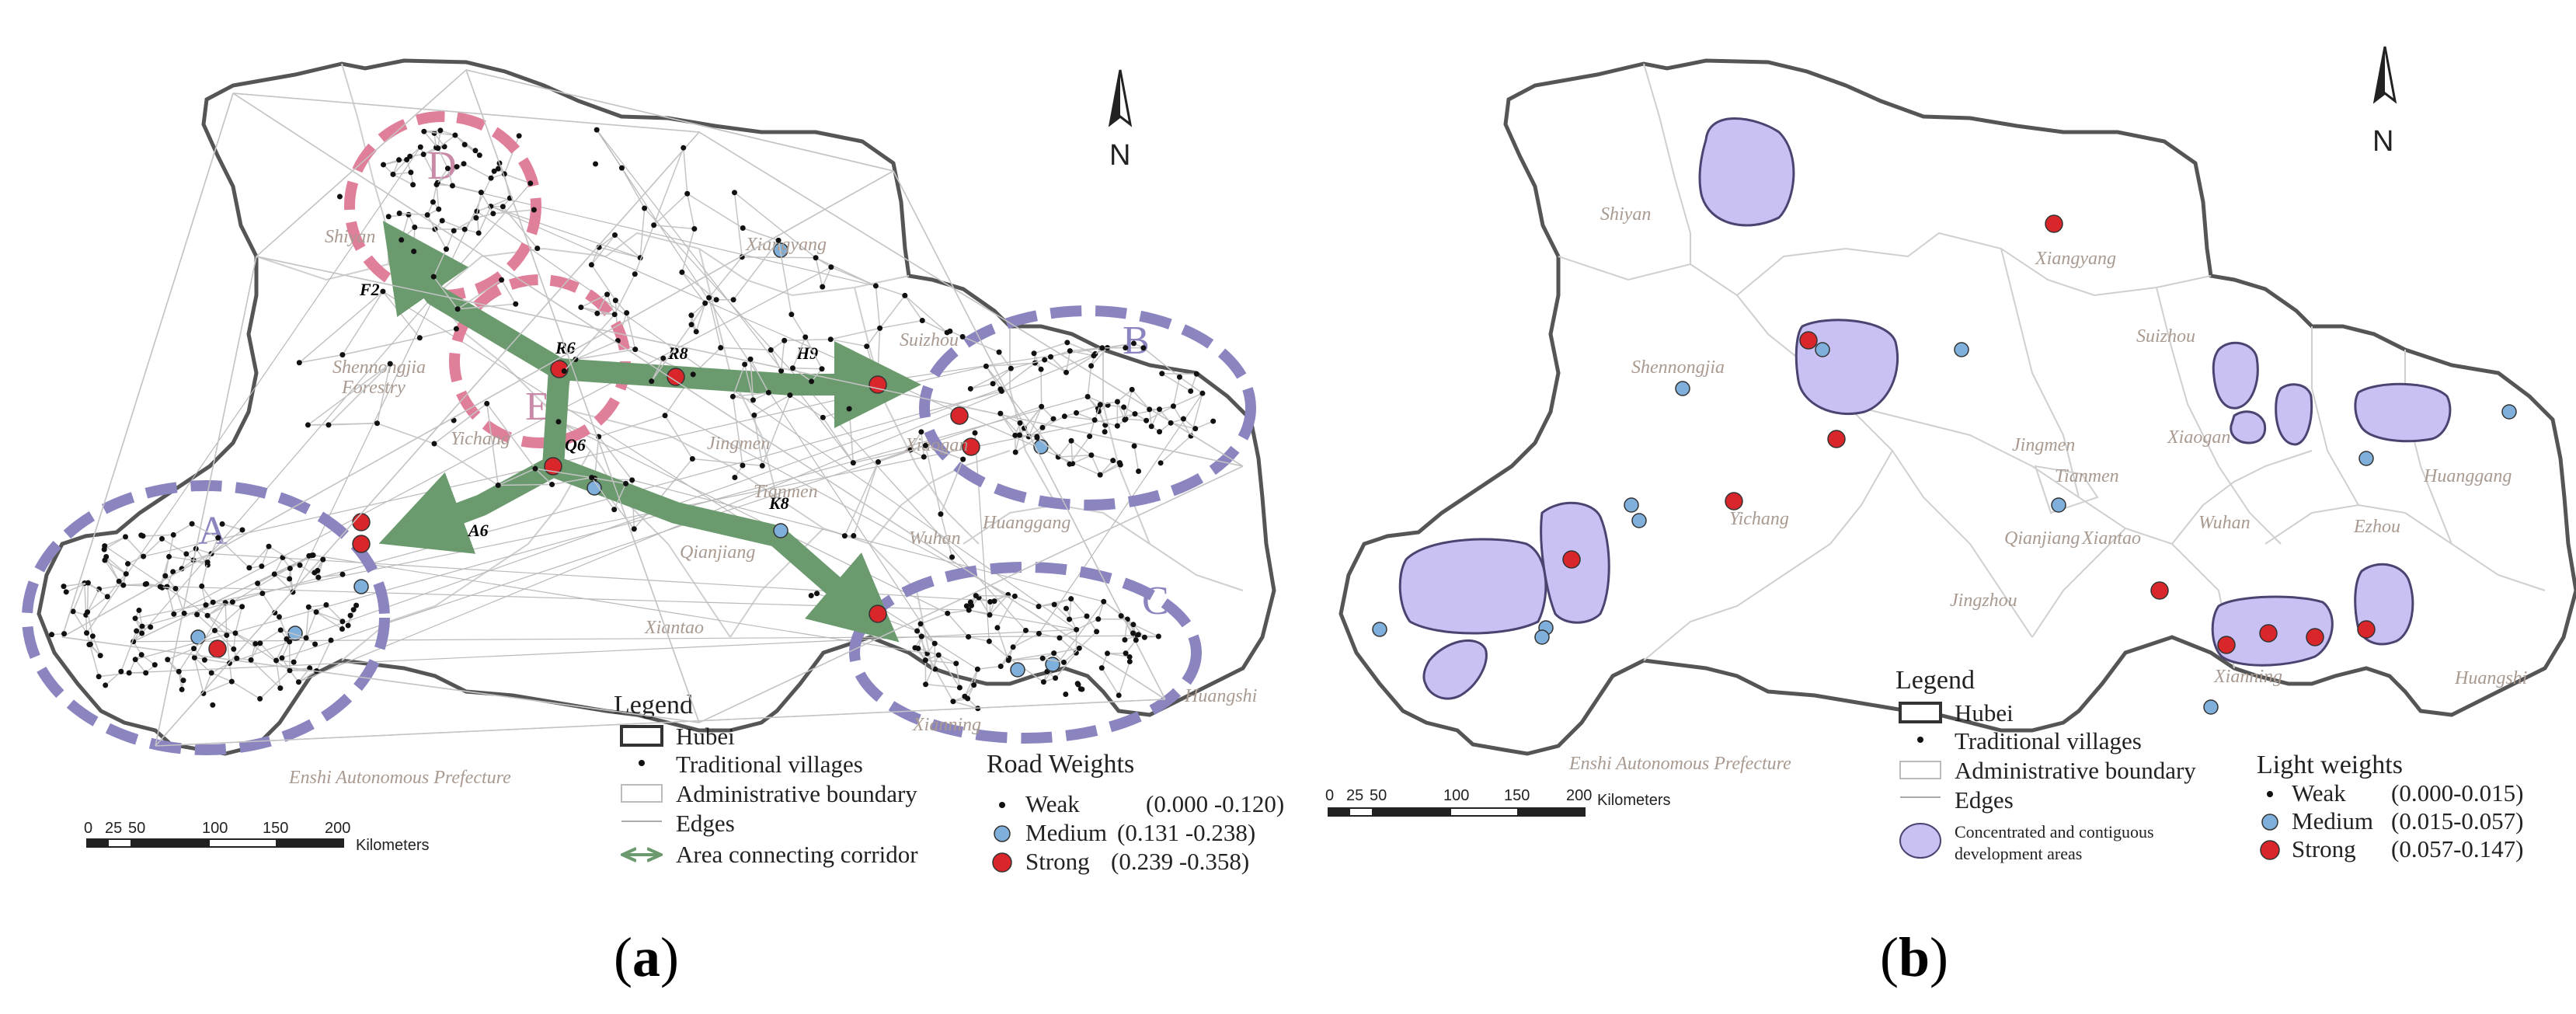 The height and width of the screenshot is (1014, 2576). I want to click on city-label-xiaogan: Xiaogan, so click(936, 445).